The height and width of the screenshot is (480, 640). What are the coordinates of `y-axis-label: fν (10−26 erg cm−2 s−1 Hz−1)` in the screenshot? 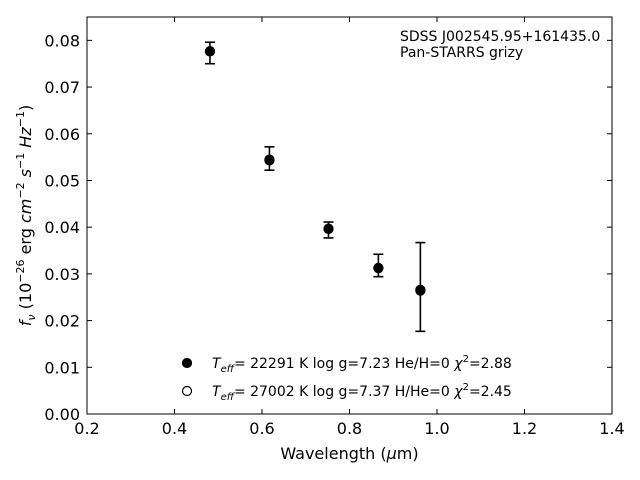 It's located at (26, 215).